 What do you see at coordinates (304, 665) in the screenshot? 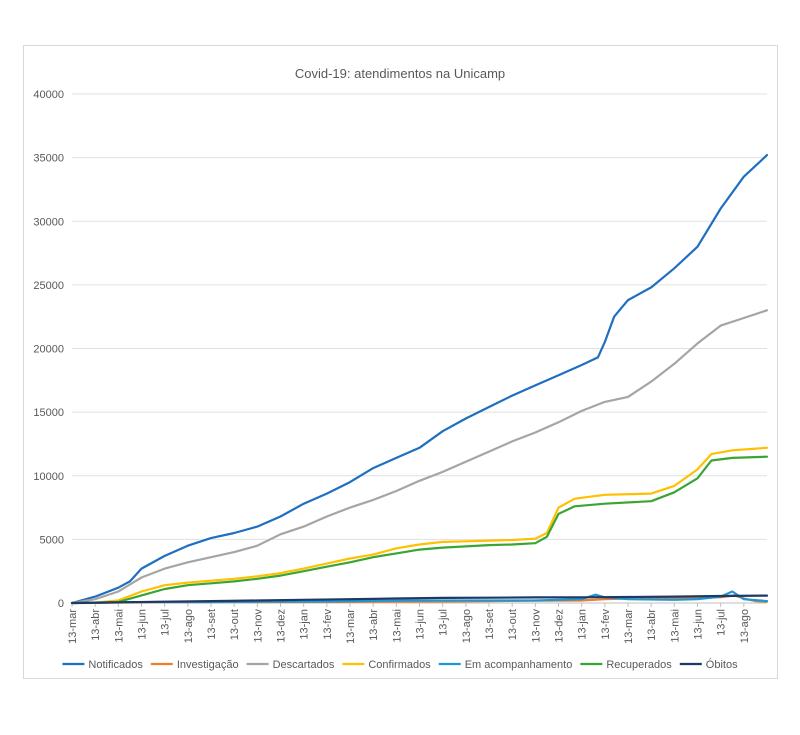
I see `legend-label-descartados: Descartados` at bounding box center [304, 665].